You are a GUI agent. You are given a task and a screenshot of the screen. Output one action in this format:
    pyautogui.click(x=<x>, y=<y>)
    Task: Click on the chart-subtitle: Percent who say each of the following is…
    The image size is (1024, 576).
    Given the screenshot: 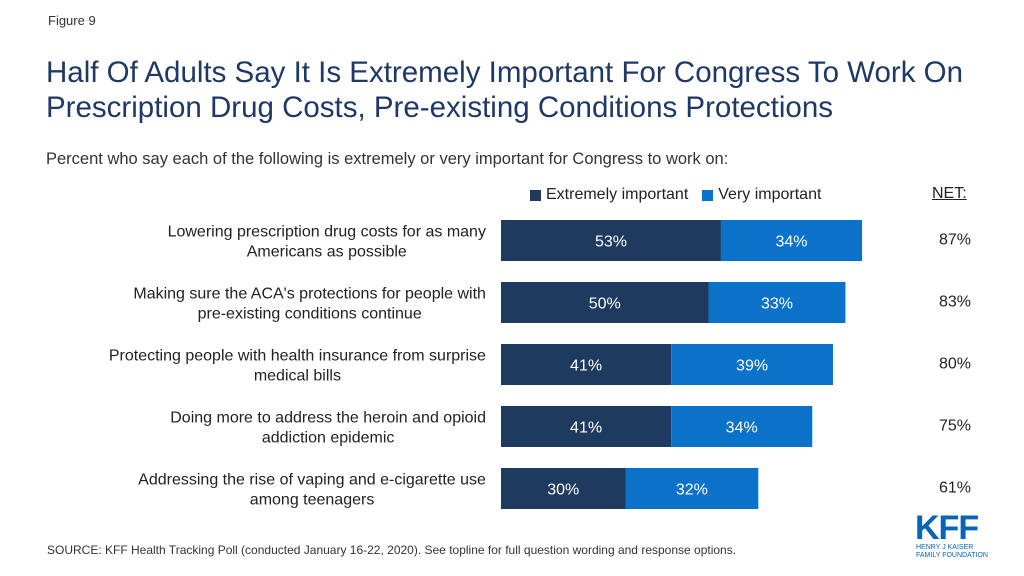 What is the action you would take?
    pyautogui.click(x=387, y=159)
    